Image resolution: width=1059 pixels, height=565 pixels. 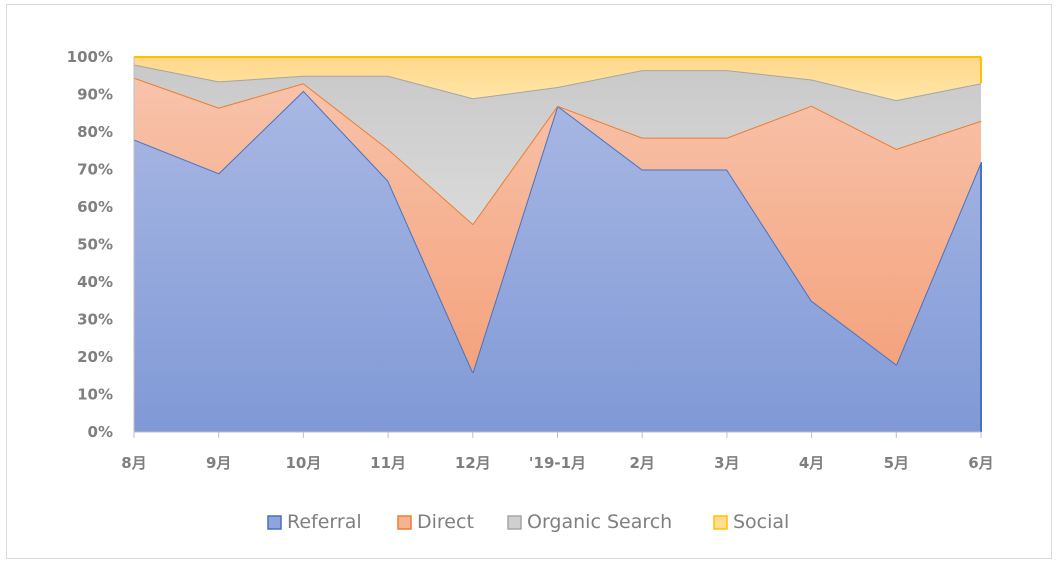 What do you see at coordinates (514, 522) in the screenshot?
I see `legend-swatch-organic-search` at bounding box center [514, 522].